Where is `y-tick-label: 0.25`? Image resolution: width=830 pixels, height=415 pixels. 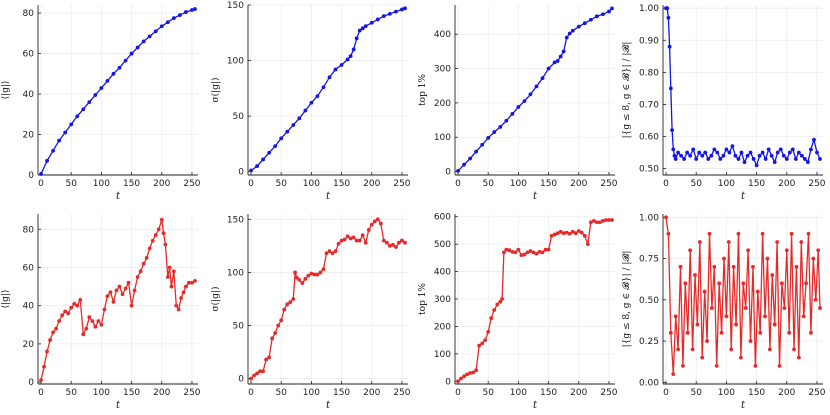
y-tick-label: 0.25 is located at coordinates (649, 342).